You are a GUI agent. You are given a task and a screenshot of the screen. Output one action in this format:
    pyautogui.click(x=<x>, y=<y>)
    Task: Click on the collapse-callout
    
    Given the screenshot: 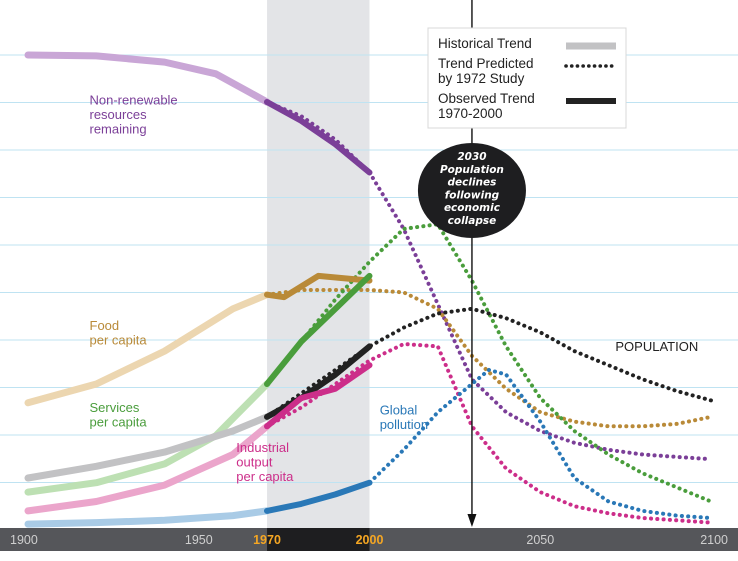 What is the action you would take?
    pyautogui.click(x=471, y=190)
    